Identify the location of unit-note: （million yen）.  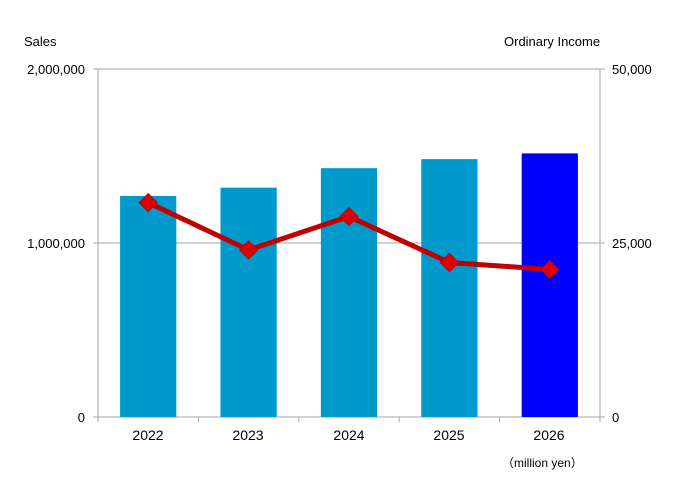
(542, 463).